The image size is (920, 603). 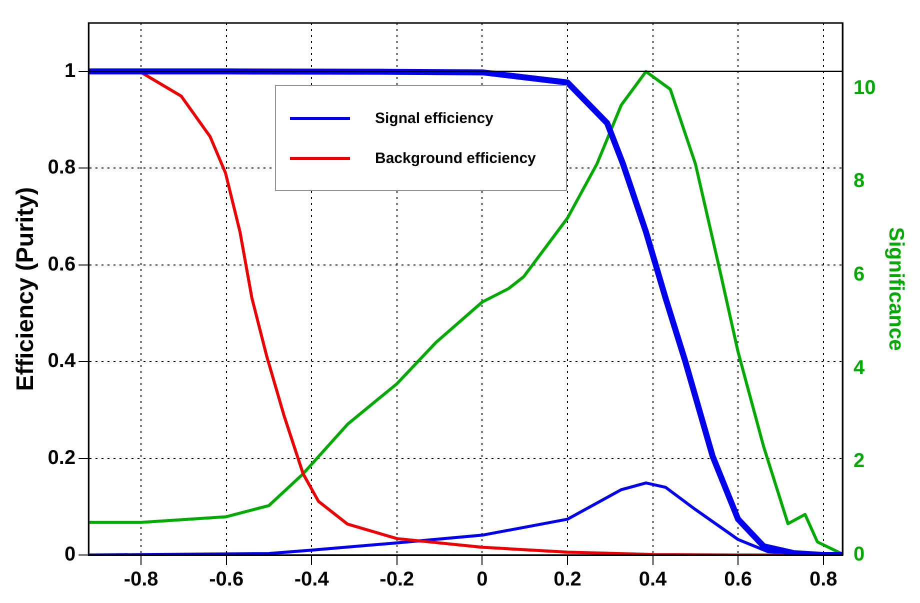 What do you see at coordinates (70, 71) in the screenshot?
I see `y-tick-label: 1` at bounding box center [70, 71].